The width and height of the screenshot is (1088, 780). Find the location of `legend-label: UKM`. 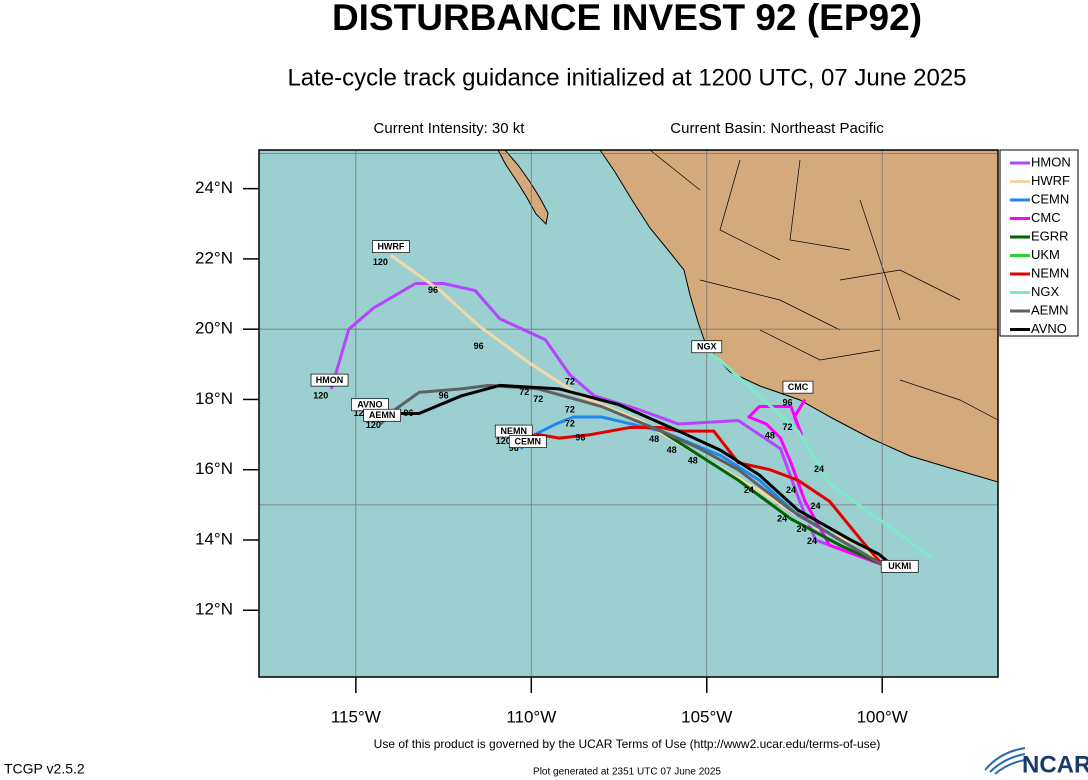

legend-label: UKM is located at coordinates (1045, 254).